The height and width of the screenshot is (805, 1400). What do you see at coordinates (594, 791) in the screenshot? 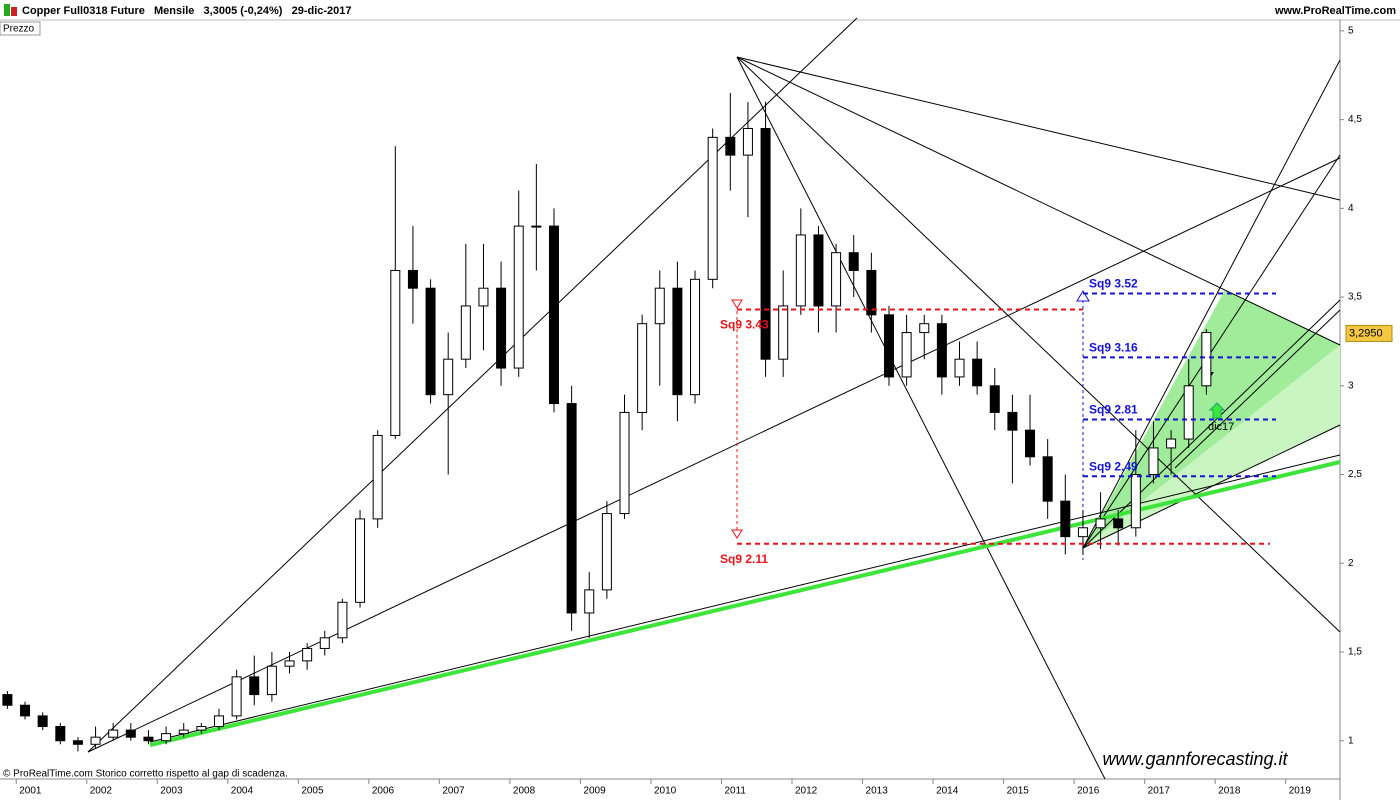
I see `x-tick-label: 2009` at bounding box center [594, 791].